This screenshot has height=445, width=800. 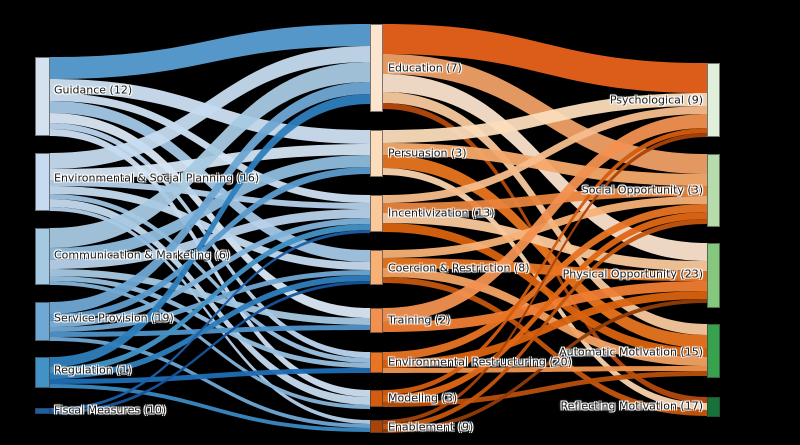 What do you see at coordinates (210, 207) in the screenshot?
I see `flow-cm-per` at bounding box center [210, 207].